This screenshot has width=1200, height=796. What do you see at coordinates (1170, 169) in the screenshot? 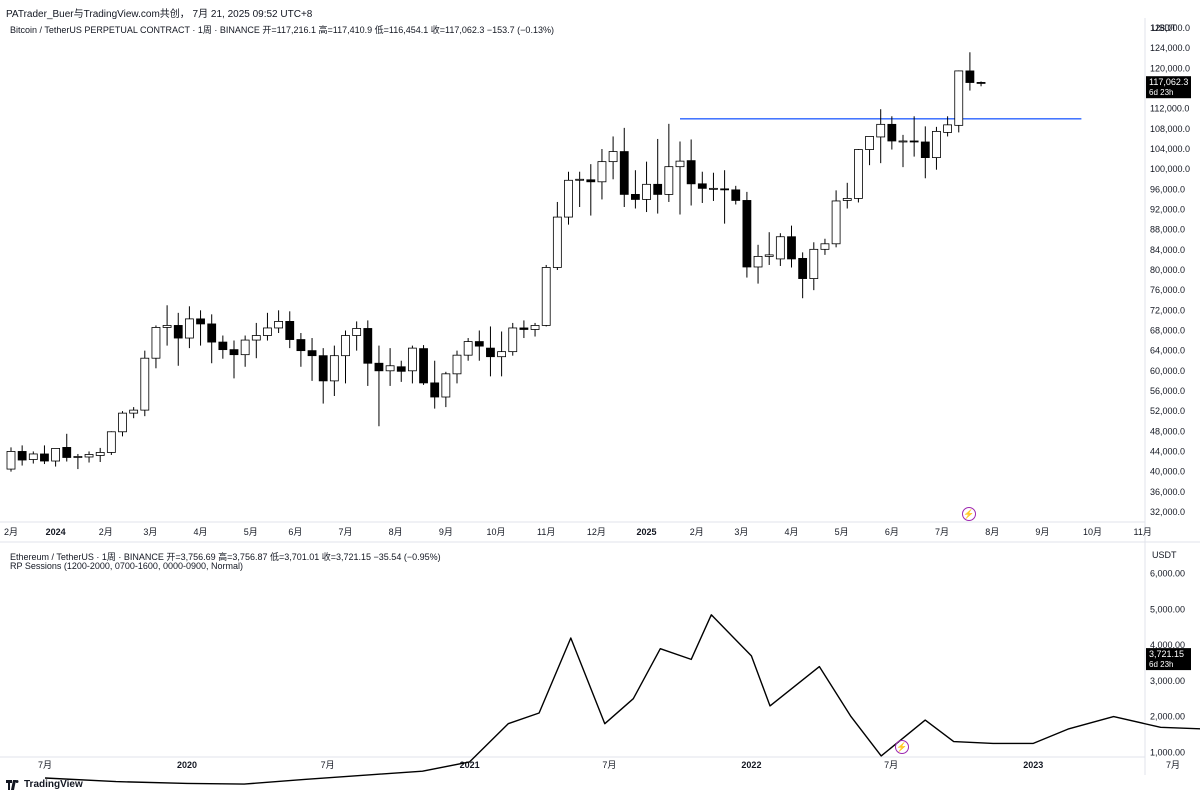
I see `btc-price-tick-label: 100,000.0` at bounding box center [1170, 169].